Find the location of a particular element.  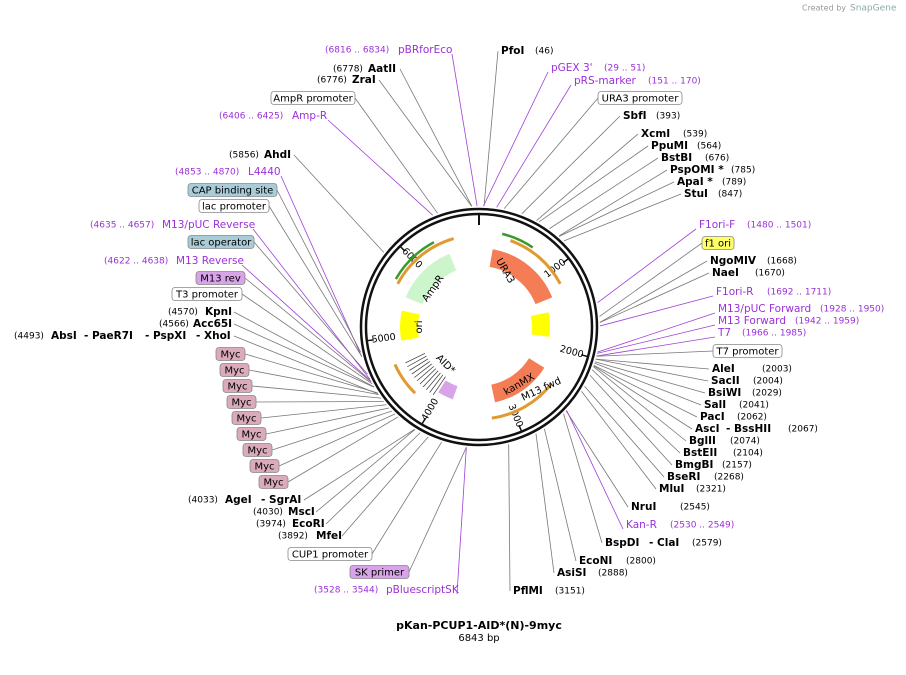

enzyme-name: BspDI is located at coordinates (622, 543).